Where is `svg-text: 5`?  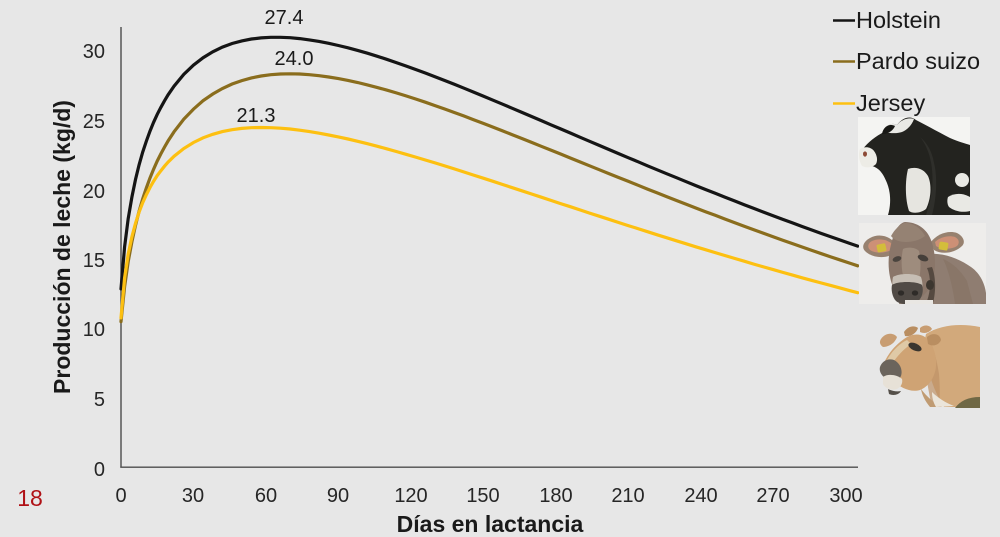
svg-text: 5 is located at coordinates (99, 400).